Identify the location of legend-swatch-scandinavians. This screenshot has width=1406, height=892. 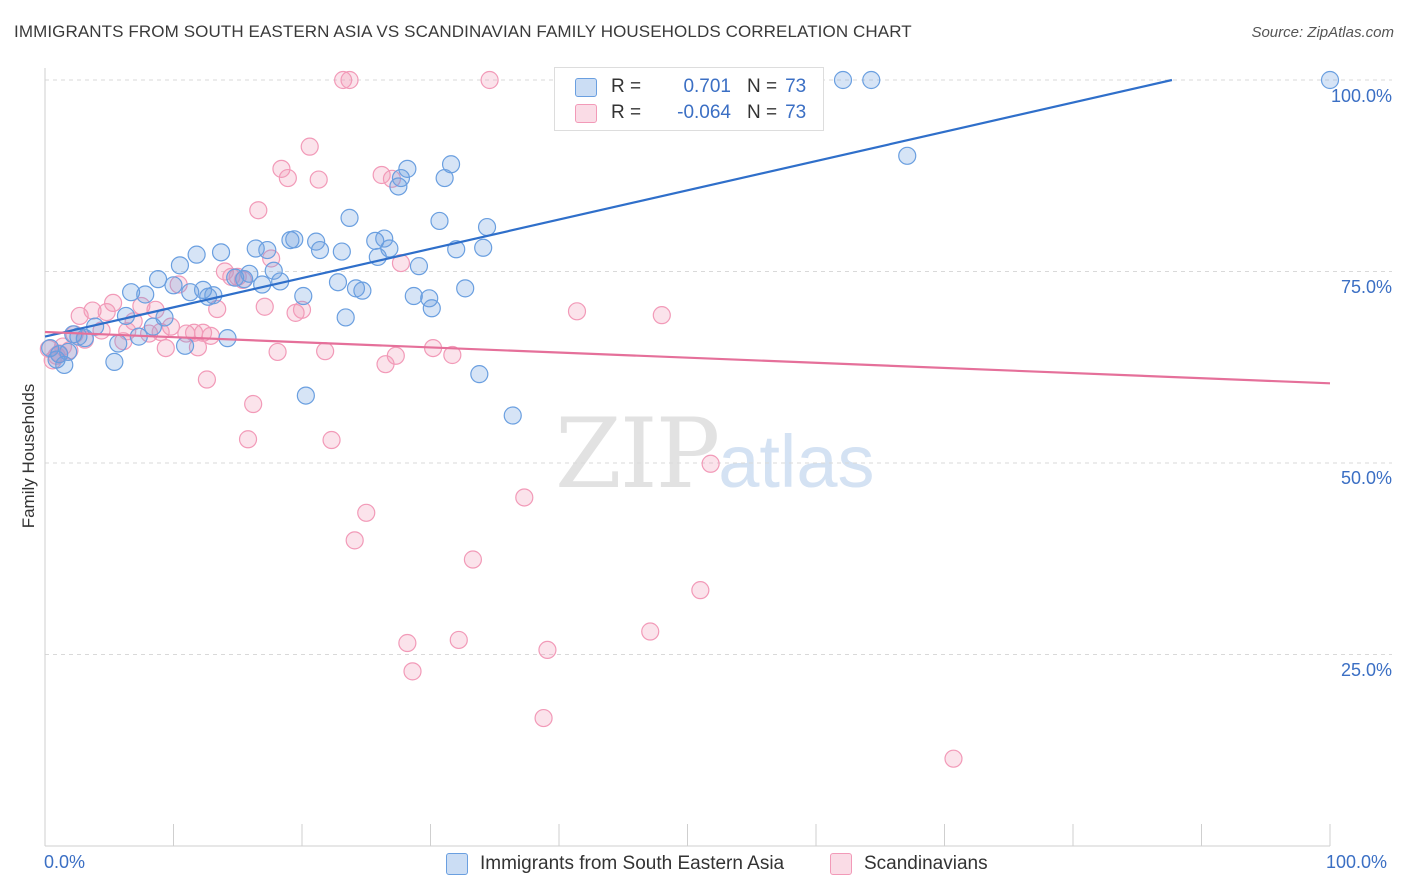
(841, 864).